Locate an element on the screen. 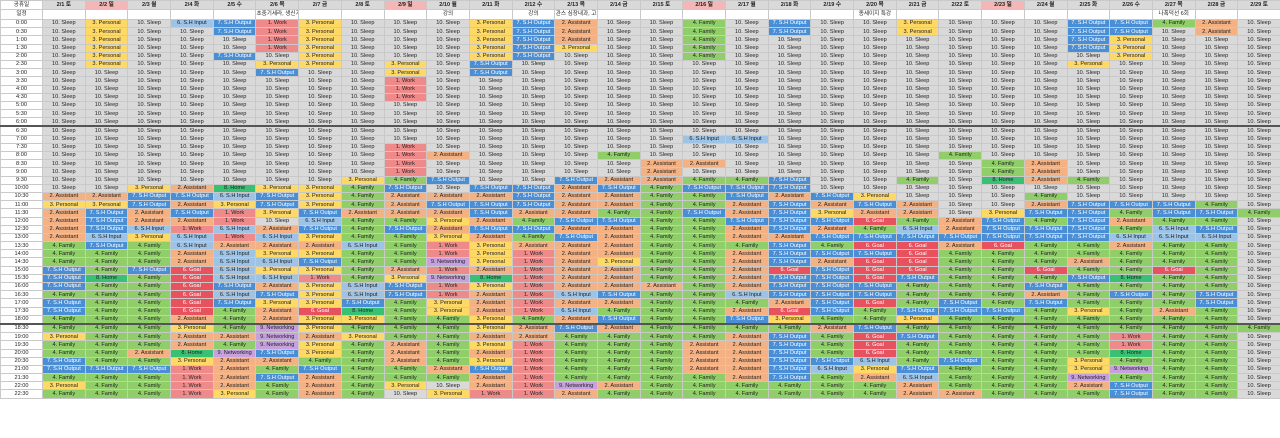 This screenshot has width=1280, height=438. day-header: 2/1 토 is located at coordinates (64, 5).